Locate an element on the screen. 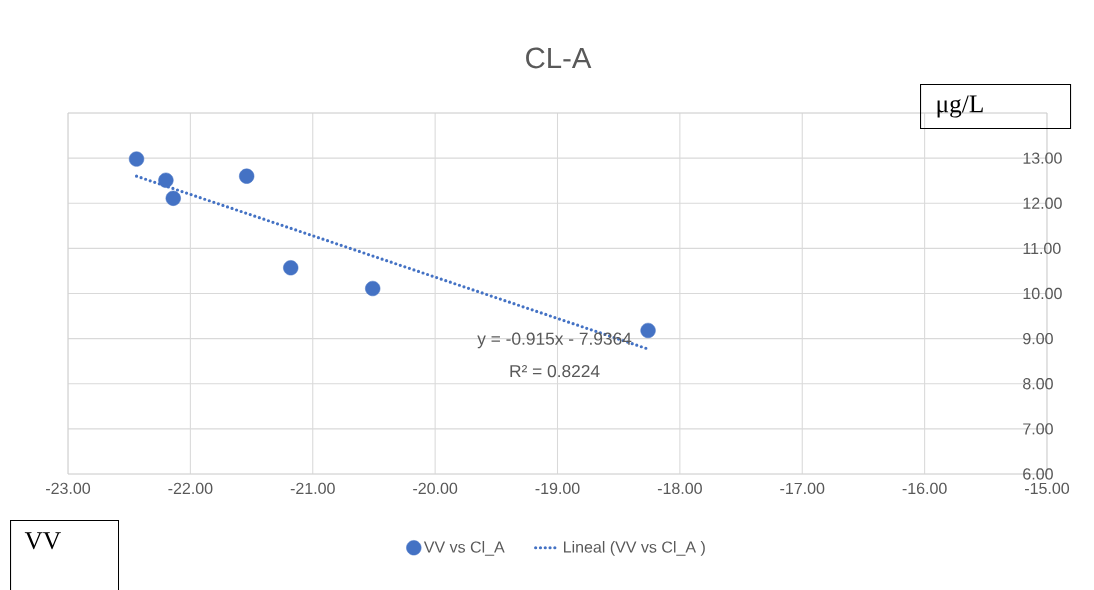 This screenshot has height=590, width=1094. y-tick-label: 12.00 is located at coordinates (1042, 203).